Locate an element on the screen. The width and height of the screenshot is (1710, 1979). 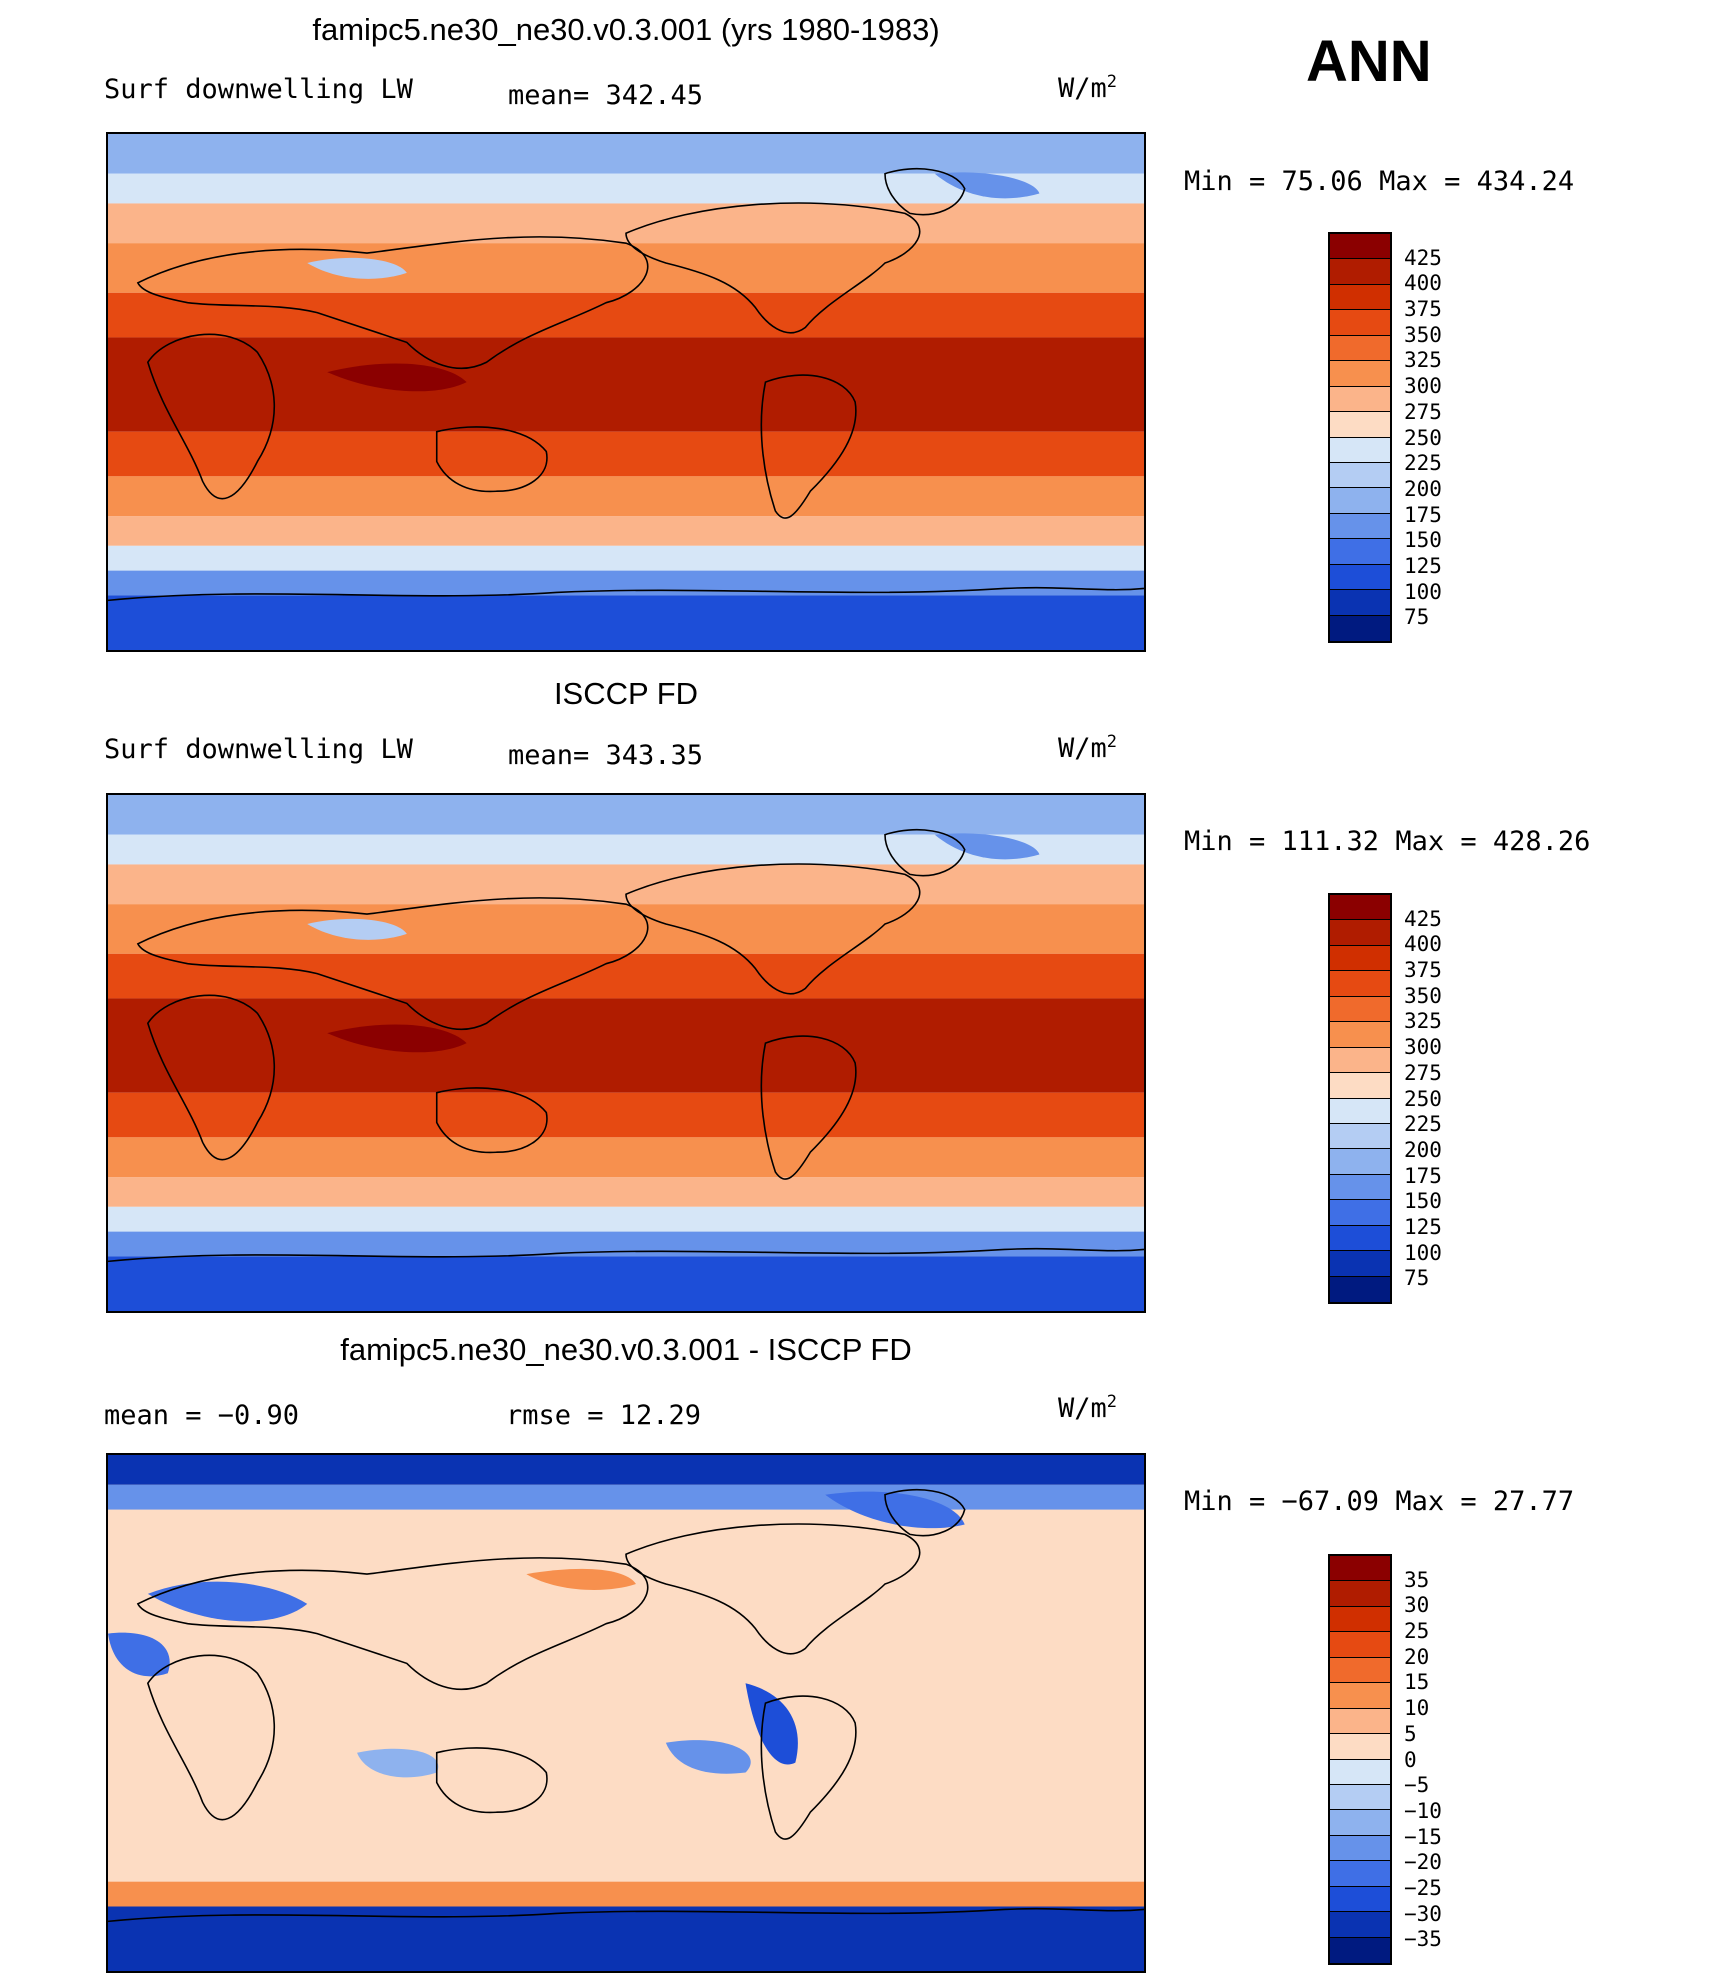
colorbar-tick-label: 15 is located at coordinates (1417, 1682).